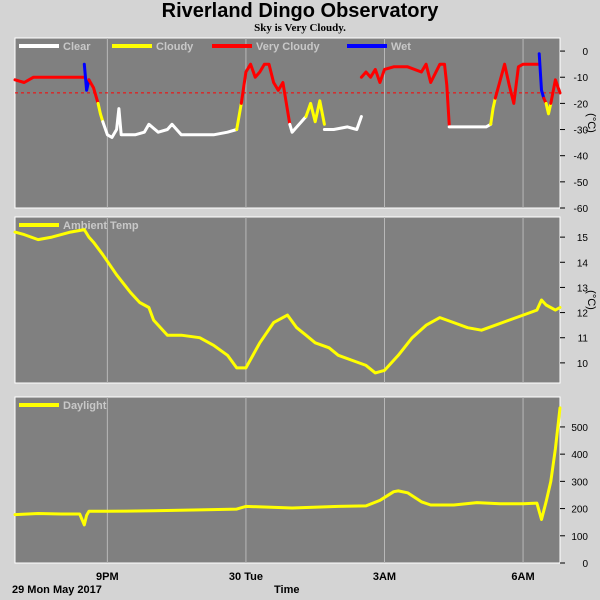 The image size is (600, 600). I want to click on ytick-label-ambient-1: 11, so click(583, 339).